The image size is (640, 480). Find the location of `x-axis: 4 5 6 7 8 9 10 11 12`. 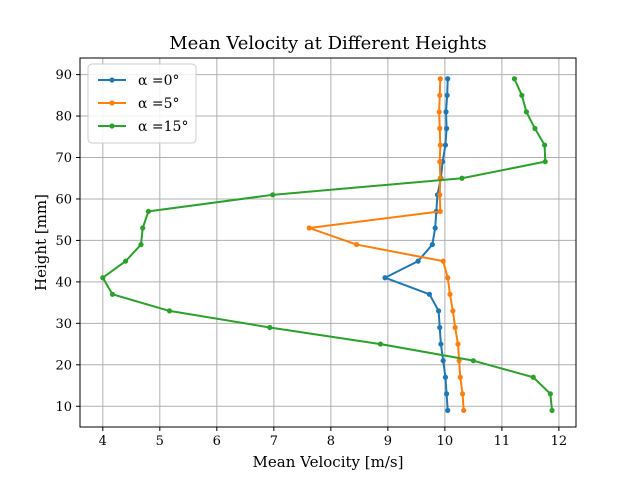

x-axis: 4 5 6 7 8 9 10 11 12 is located at coordinates (333, 438).